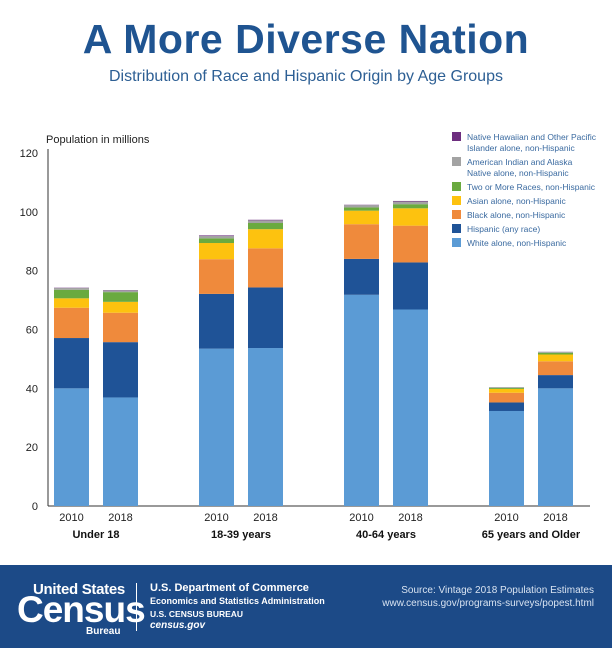  I want to click on y-axis-label: Population in millions, so click(98, 140).